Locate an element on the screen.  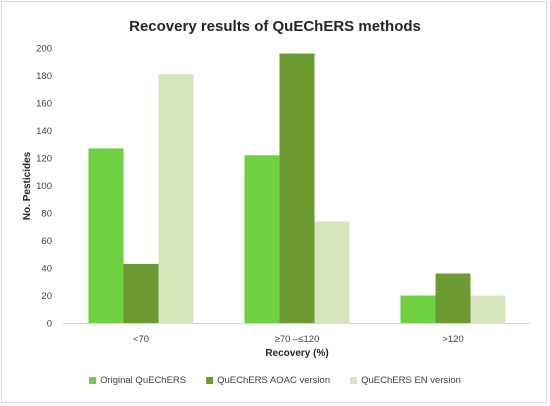
legend-label: QuEChERS AOAC version is located at coordinates (273, 380).